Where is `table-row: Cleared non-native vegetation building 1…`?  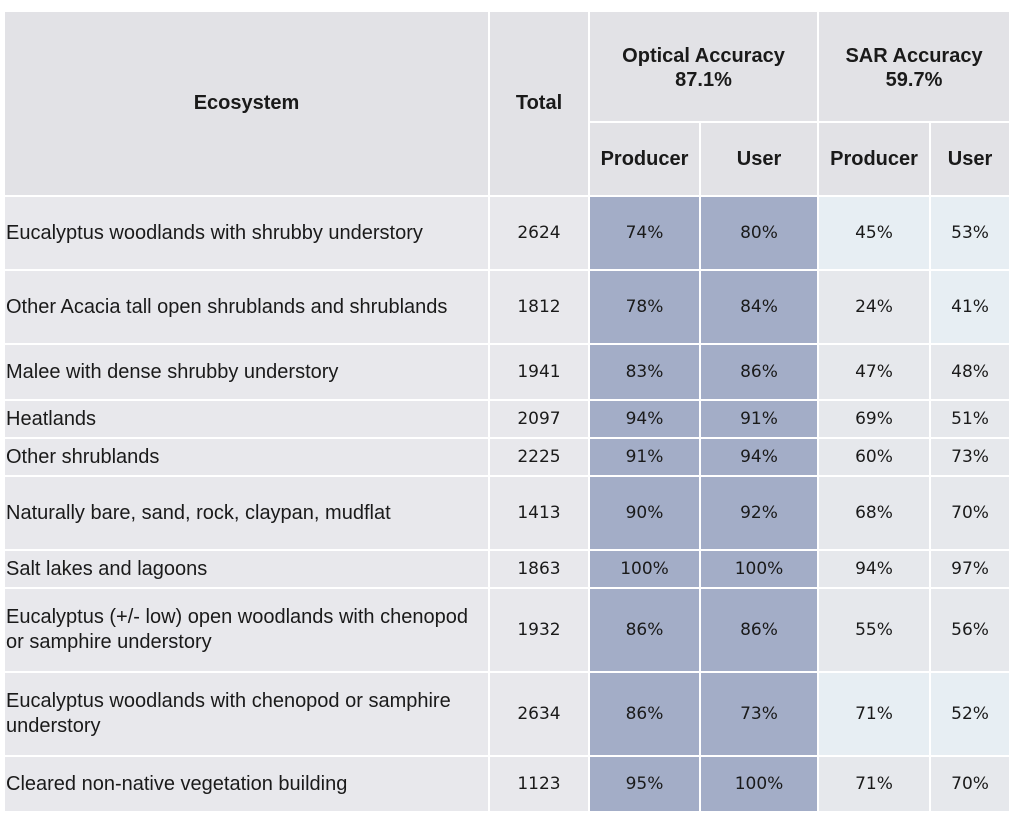
table-row: Cleared non-native vegetation building 1… is located at coordinates (507, 784).